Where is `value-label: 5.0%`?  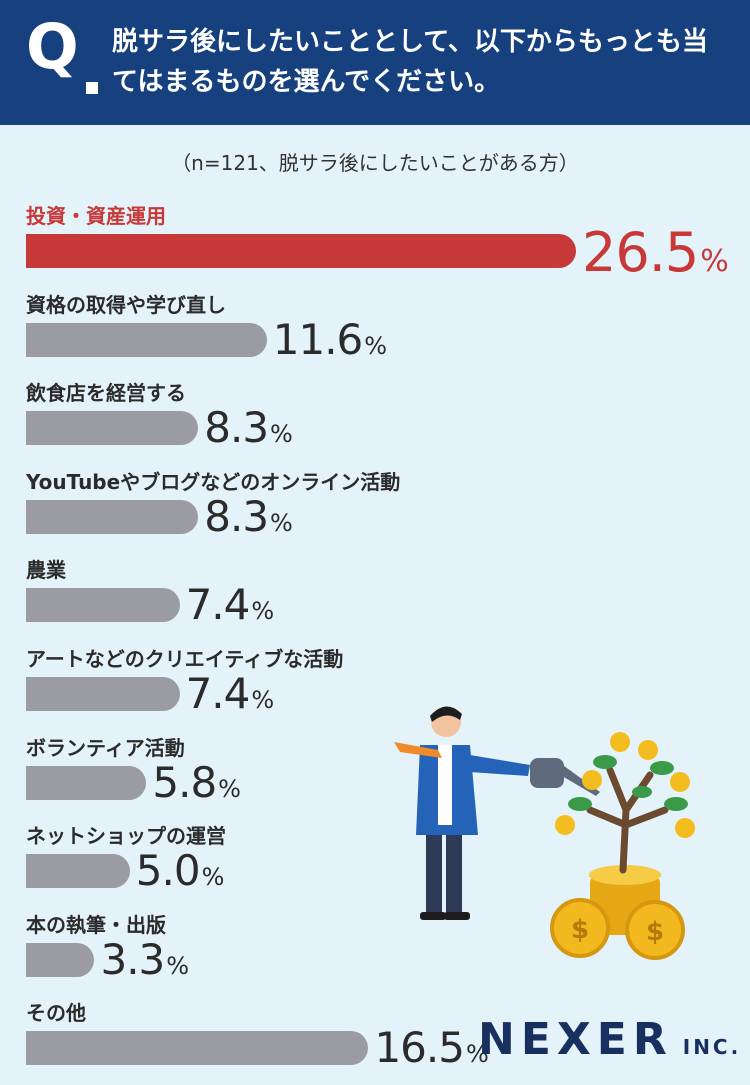 value-label: 5.0% is located at coordinates (180, 871).